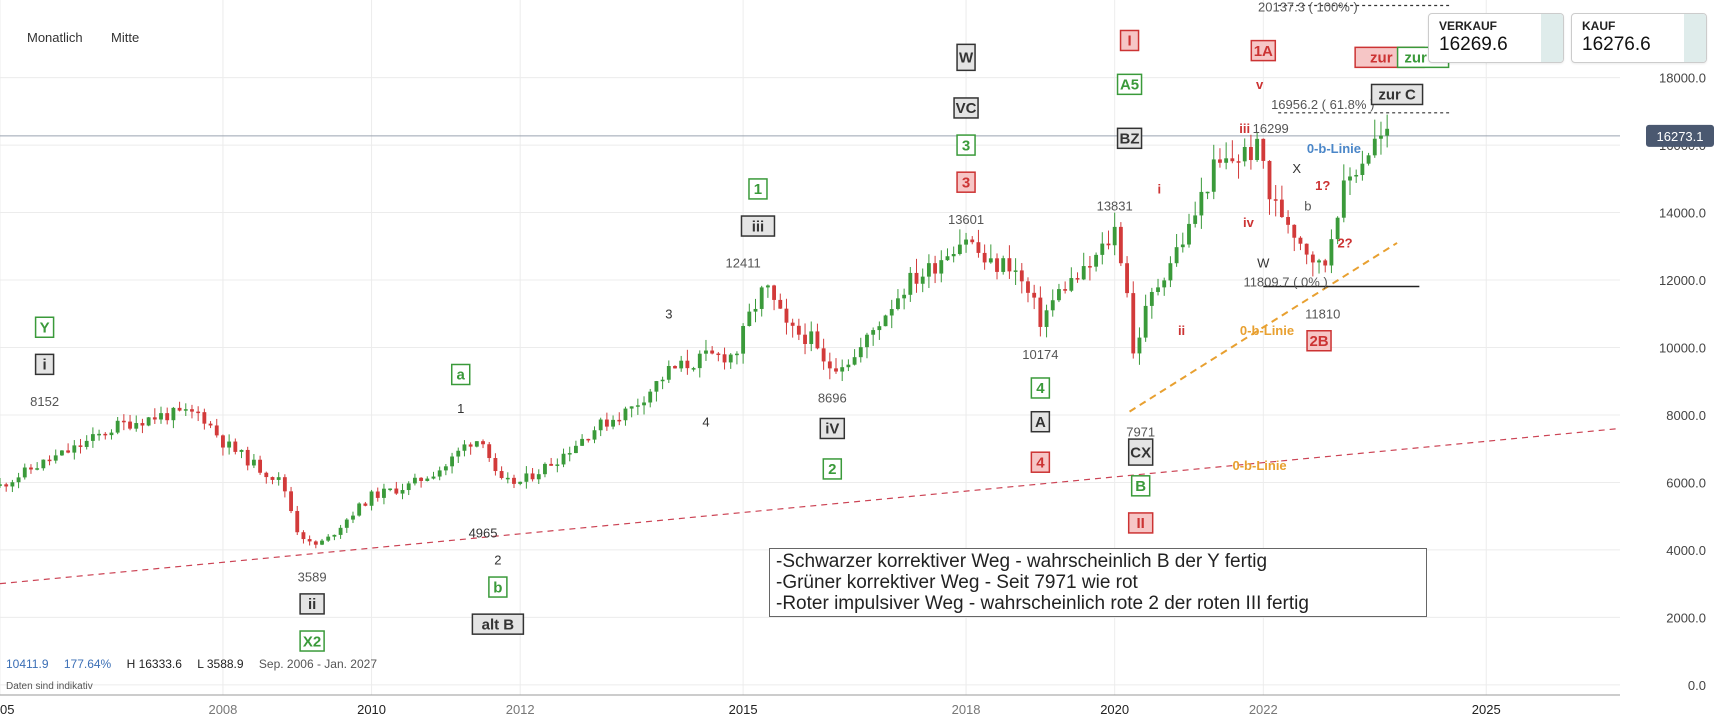 This screenshot has height=722, width=1717. Describe the element at coordinates (1140, 486) in the screenshot. I see `annotation-text: B` at that location.